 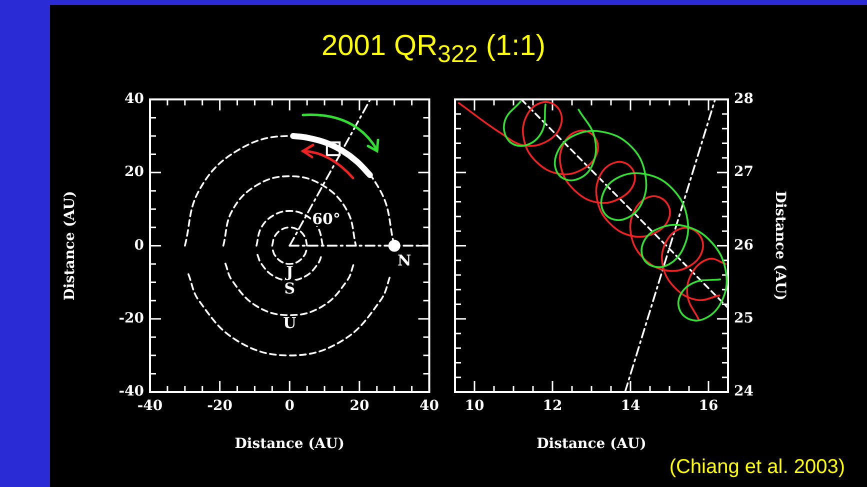 What do you see at coordinates (630, 406) in the screenshot?
I see `x-tick-label: 14` at bounding box center [630, 406].